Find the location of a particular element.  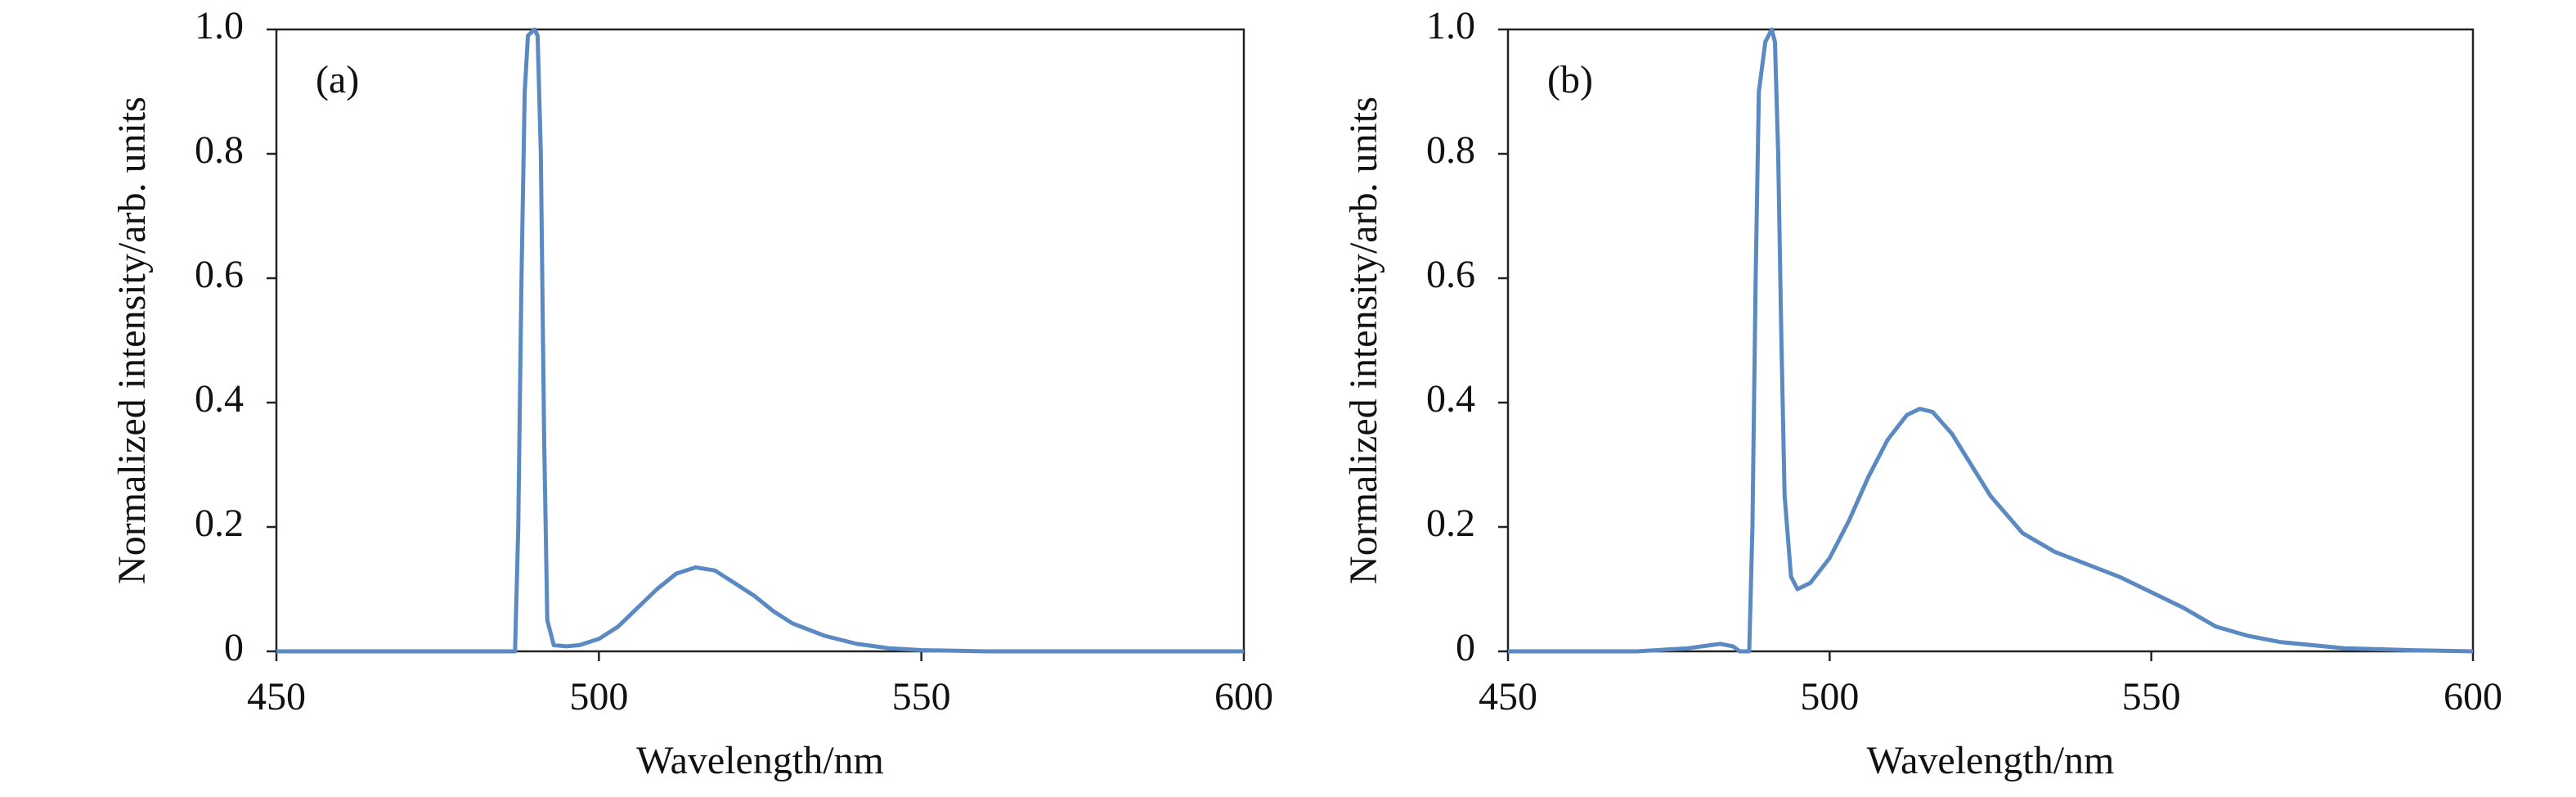

panel-label: (b) is located at coordinates (1570, 79).